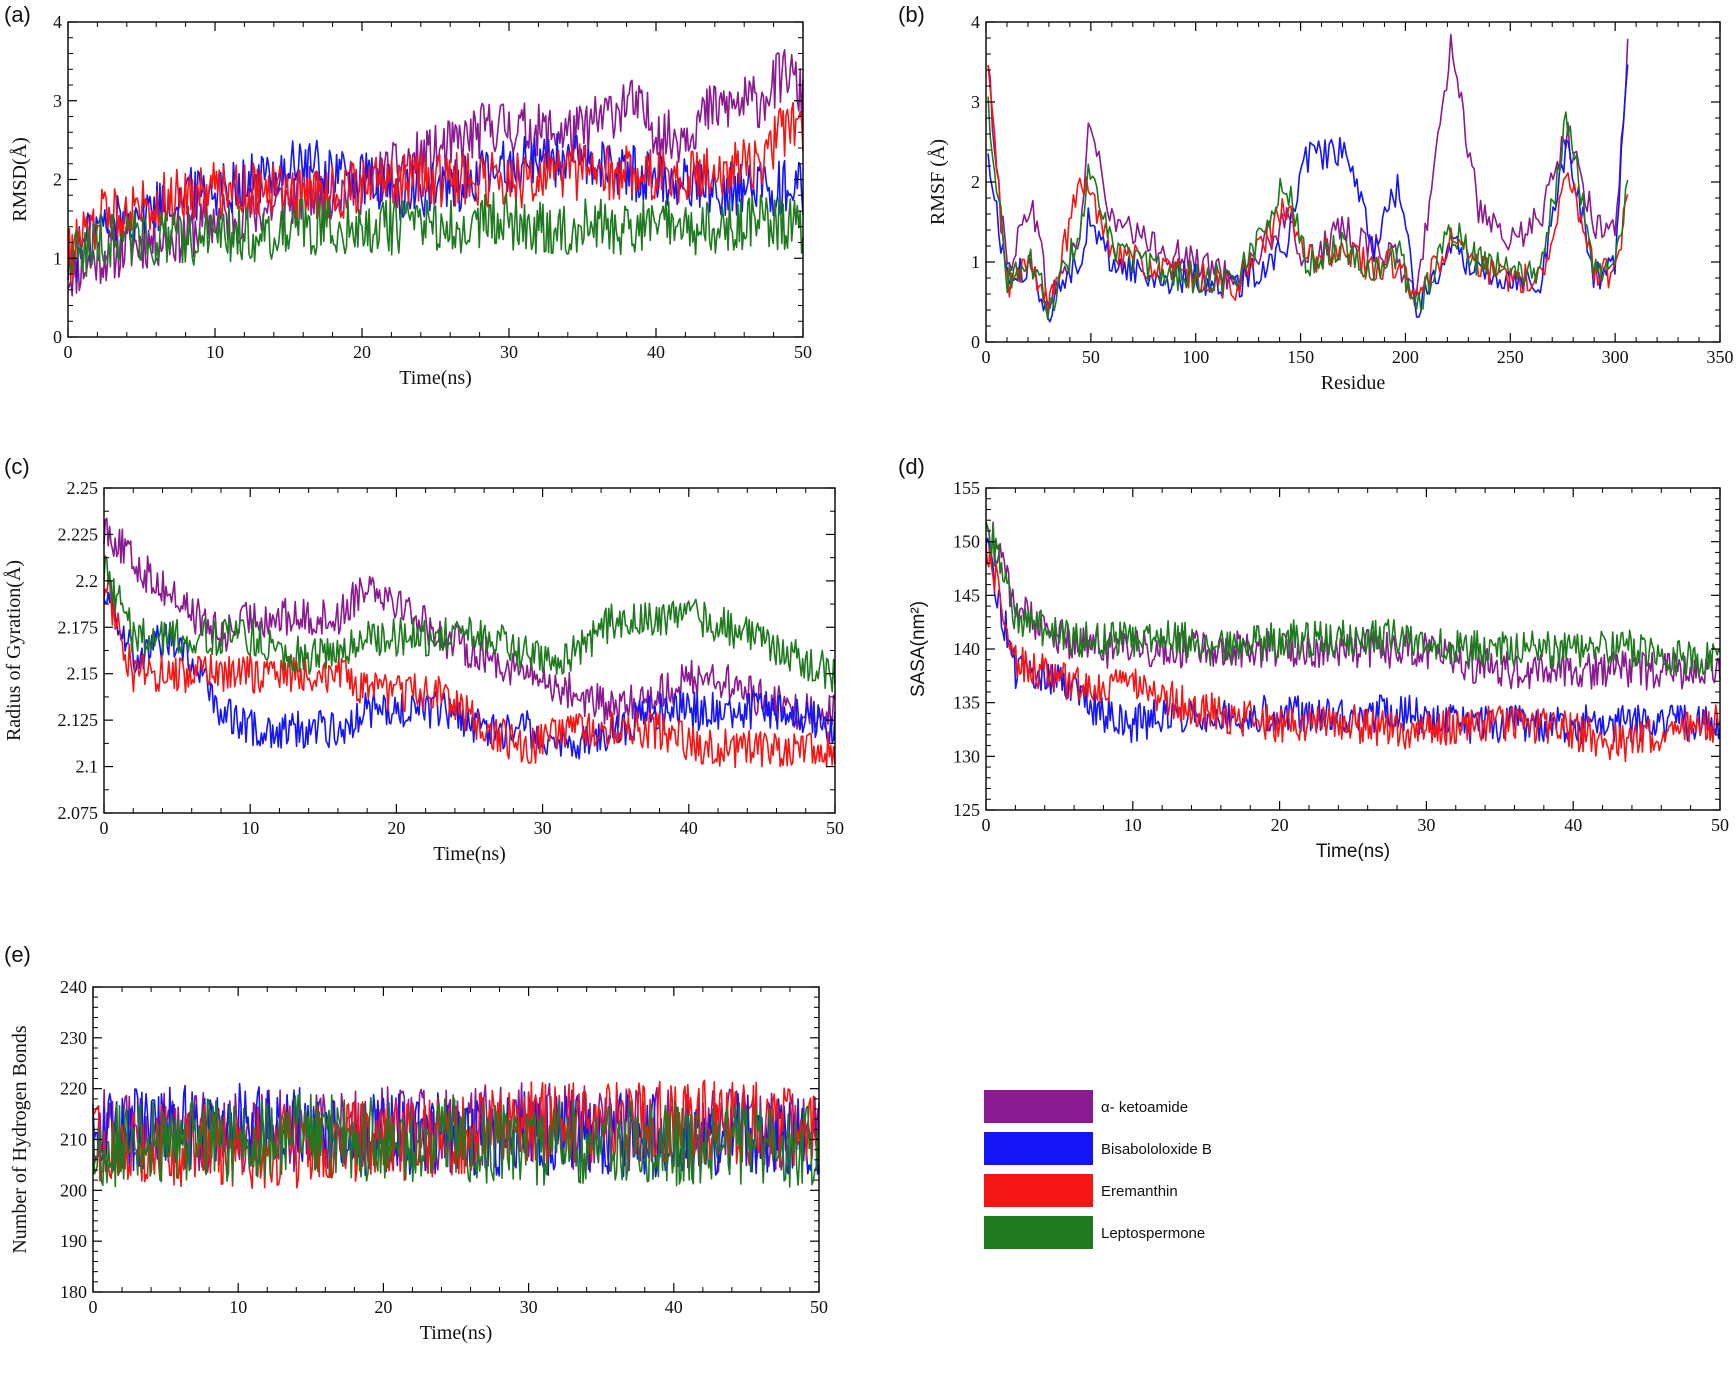 This screenshot has height=1379, width=1736. What do you see at coordinates (1156, 1149) in the screenshot?
I see `legend-label: Bisabololoxide B` at bounding box center [1156, 1149].